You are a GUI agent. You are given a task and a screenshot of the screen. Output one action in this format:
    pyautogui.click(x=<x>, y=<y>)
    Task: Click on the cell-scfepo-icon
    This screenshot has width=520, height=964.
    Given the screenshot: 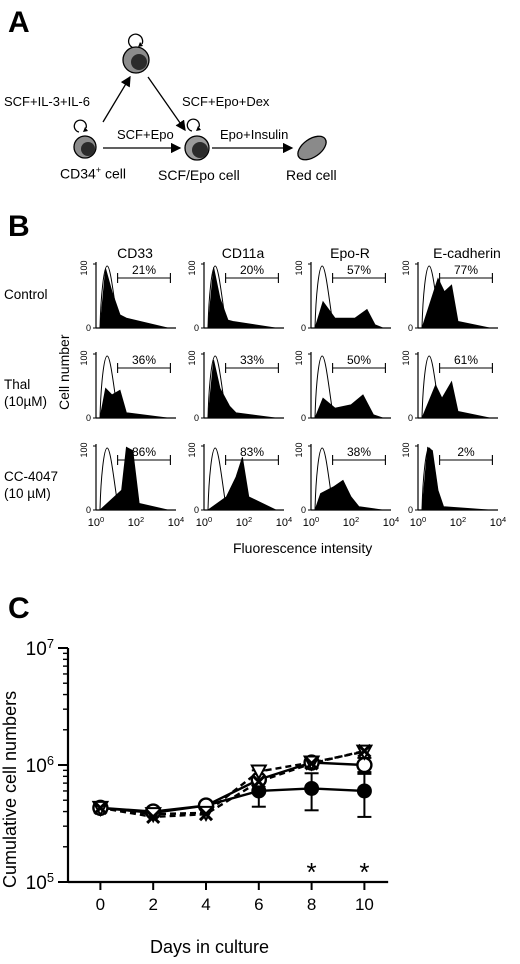 What is the action you would take?
    pyautogui.click(x=197, y=139)
    